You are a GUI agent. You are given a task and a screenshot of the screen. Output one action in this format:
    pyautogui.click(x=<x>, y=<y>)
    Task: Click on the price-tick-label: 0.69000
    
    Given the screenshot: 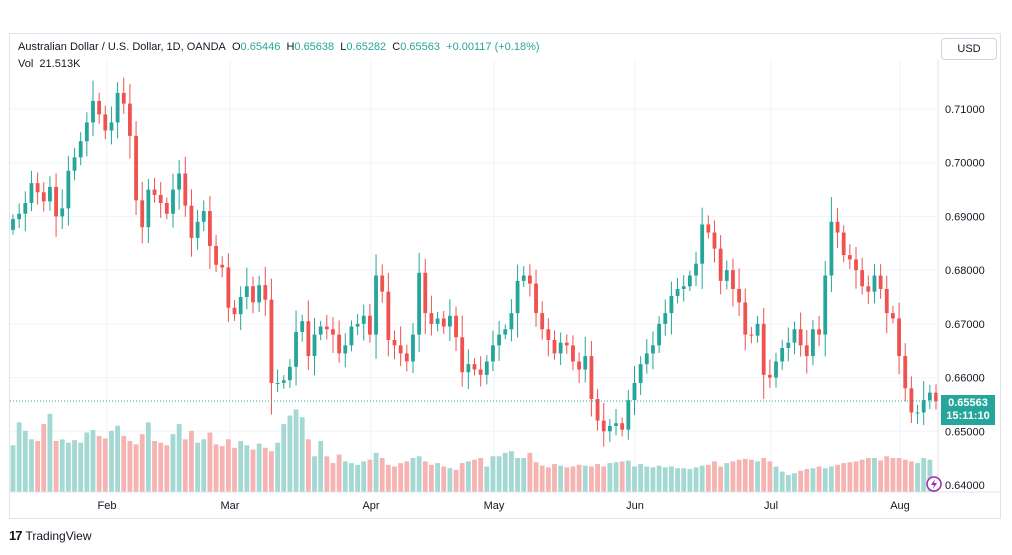 What is the action you would take?
    pyautogui.click(x=965, y=217)
    